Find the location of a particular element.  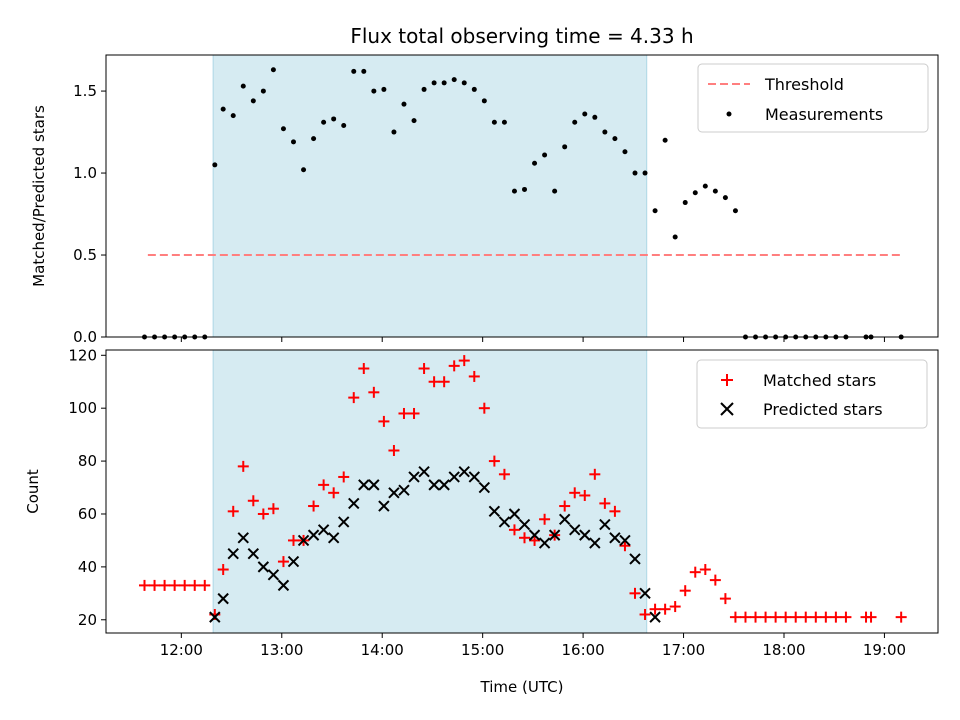

x-tick-label: 18:00 is located at coordinates (783, 650).